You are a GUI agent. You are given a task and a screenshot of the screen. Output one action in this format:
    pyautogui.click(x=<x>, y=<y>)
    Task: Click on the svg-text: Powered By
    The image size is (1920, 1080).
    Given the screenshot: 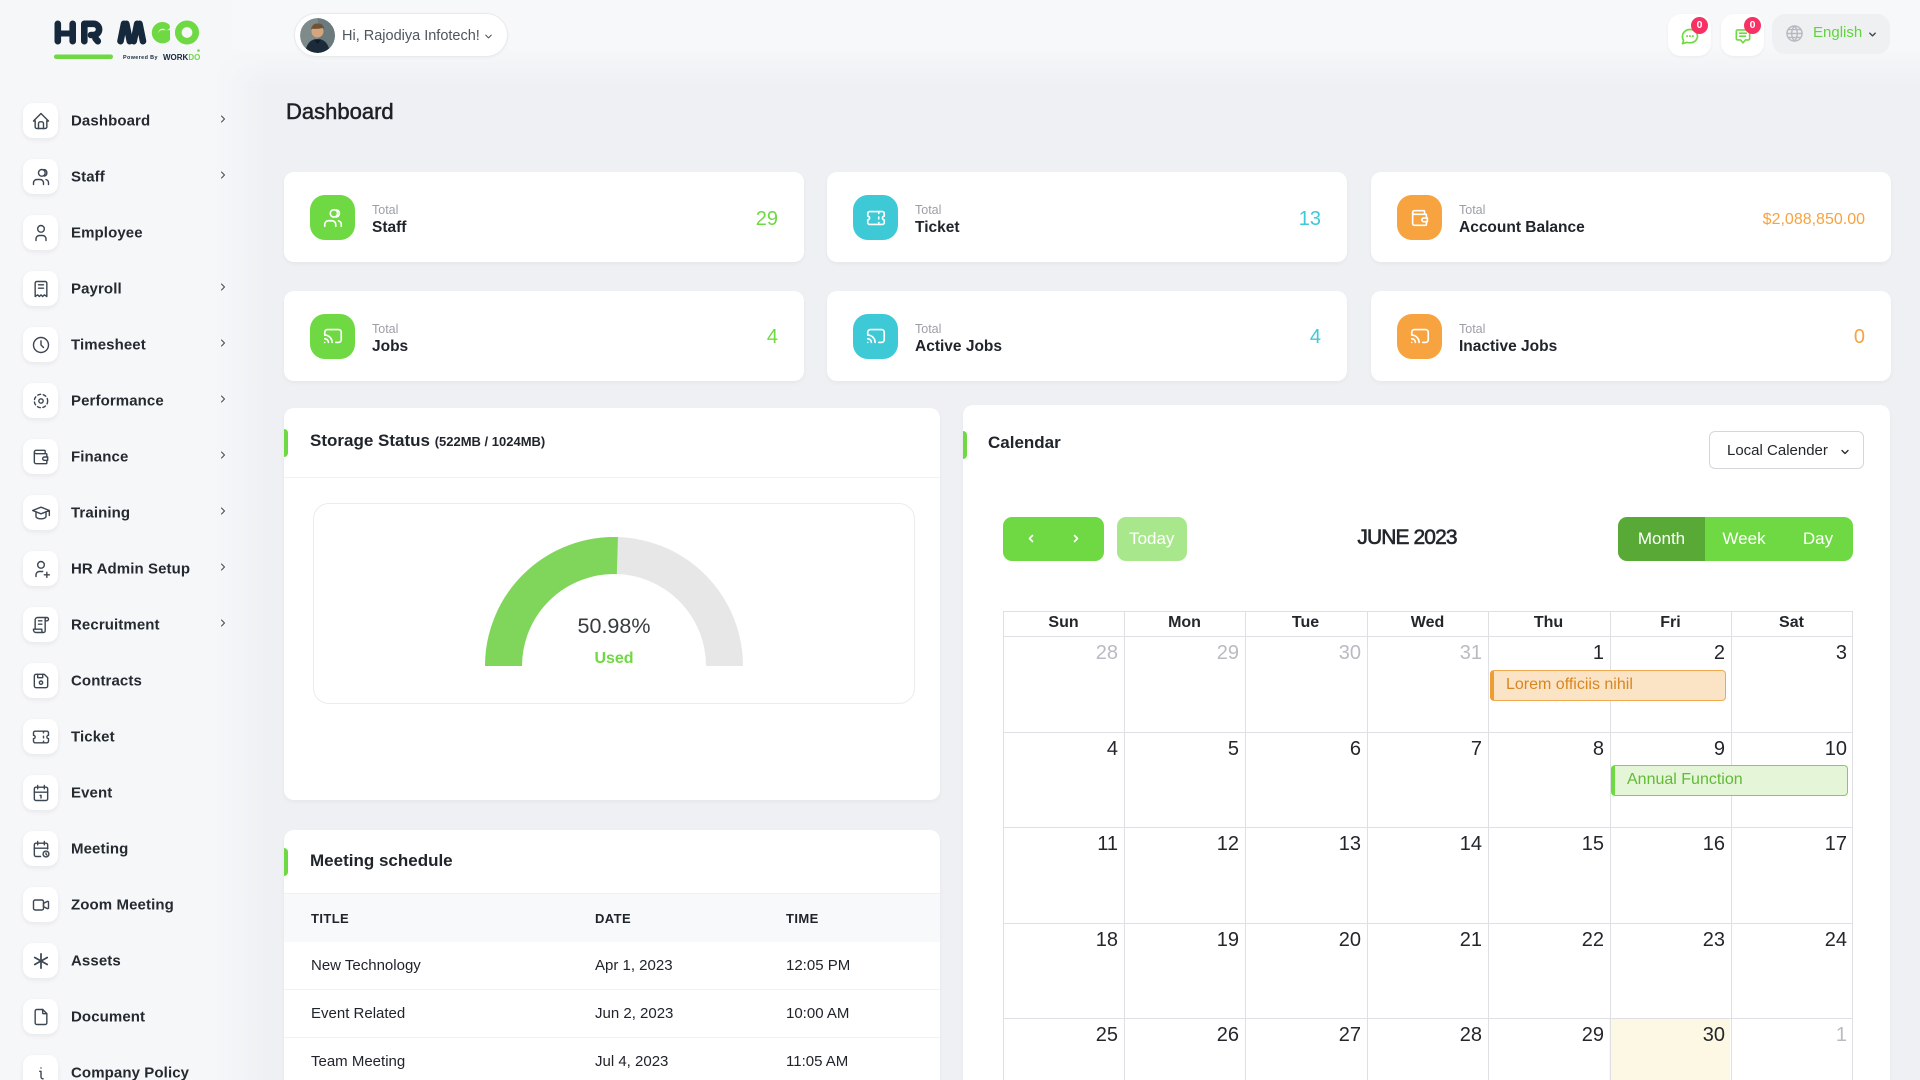 What is the action you would take?
    pyautogui.click(x=140, y=58)
    